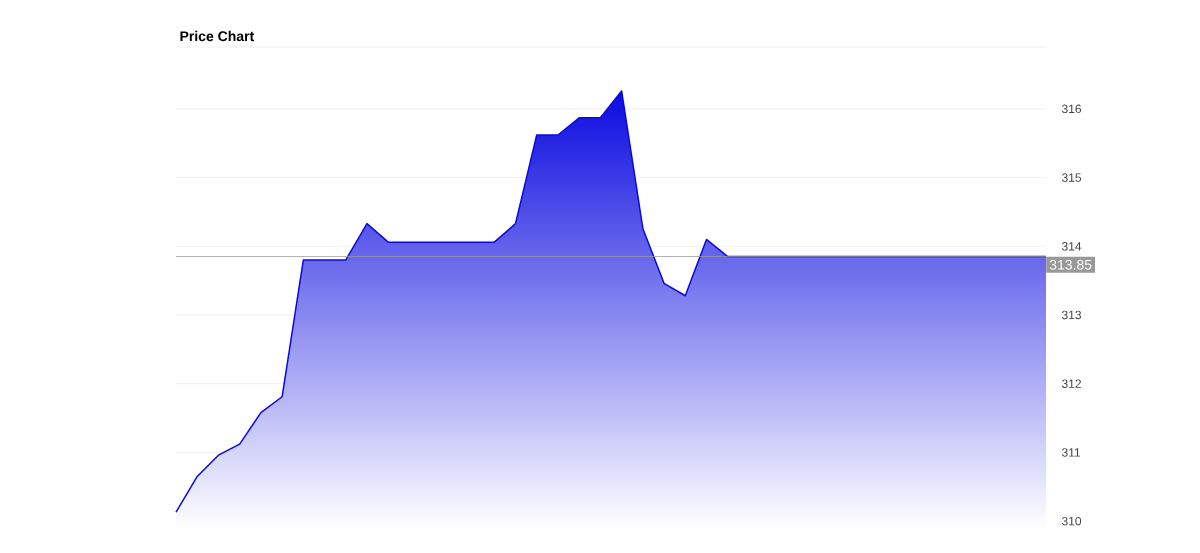 This screenshot has height=553, width=1200. Describe the element at coordinates (1071, 383) in the screenshot. I see `y-tick-label: 312` at that location.